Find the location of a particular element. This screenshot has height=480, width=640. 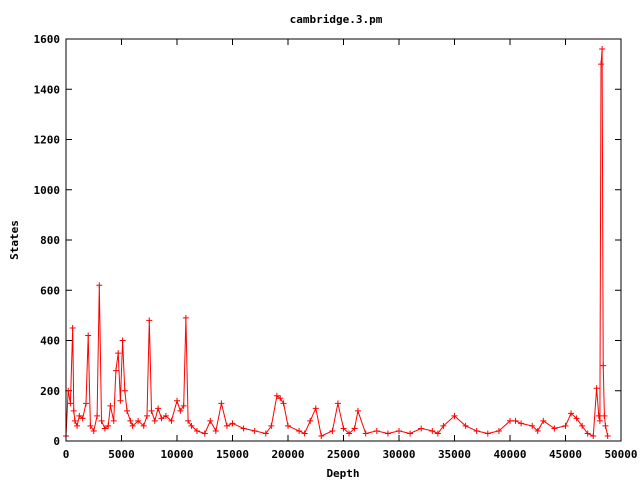

y-tick-label: 600 is located at coordinates (50, 290).